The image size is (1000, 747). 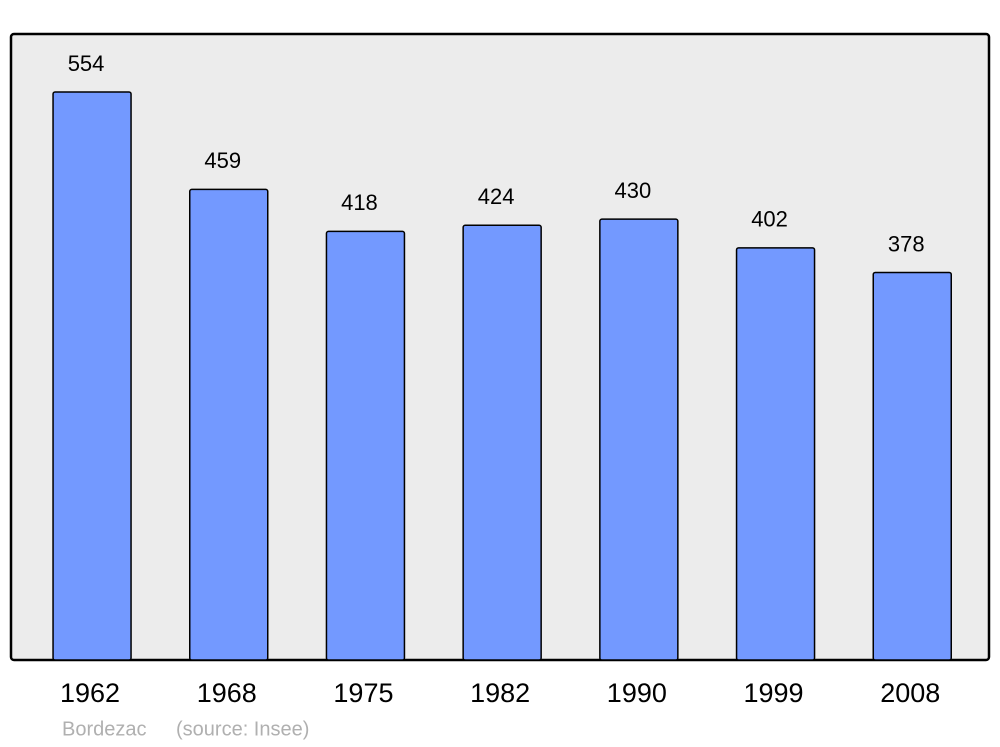 I want to click on x-tick-label: 1990, so click(x=637, y=693).